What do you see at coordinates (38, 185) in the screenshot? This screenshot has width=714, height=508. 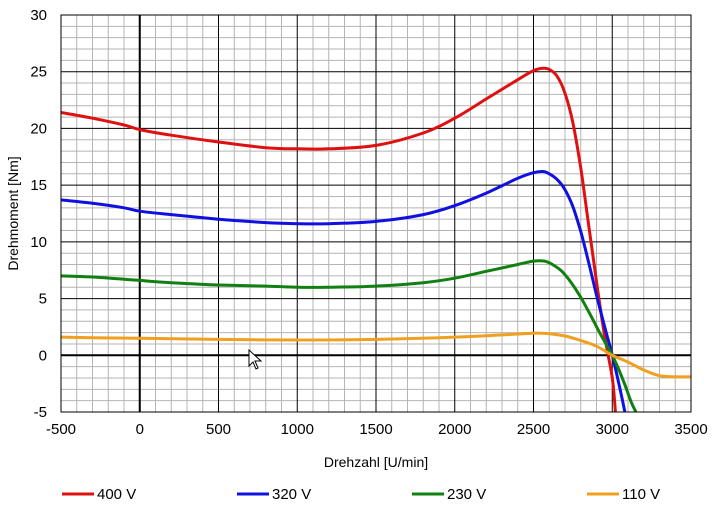 I see `y-tick-label: 15` at bounding box center [38, 185].